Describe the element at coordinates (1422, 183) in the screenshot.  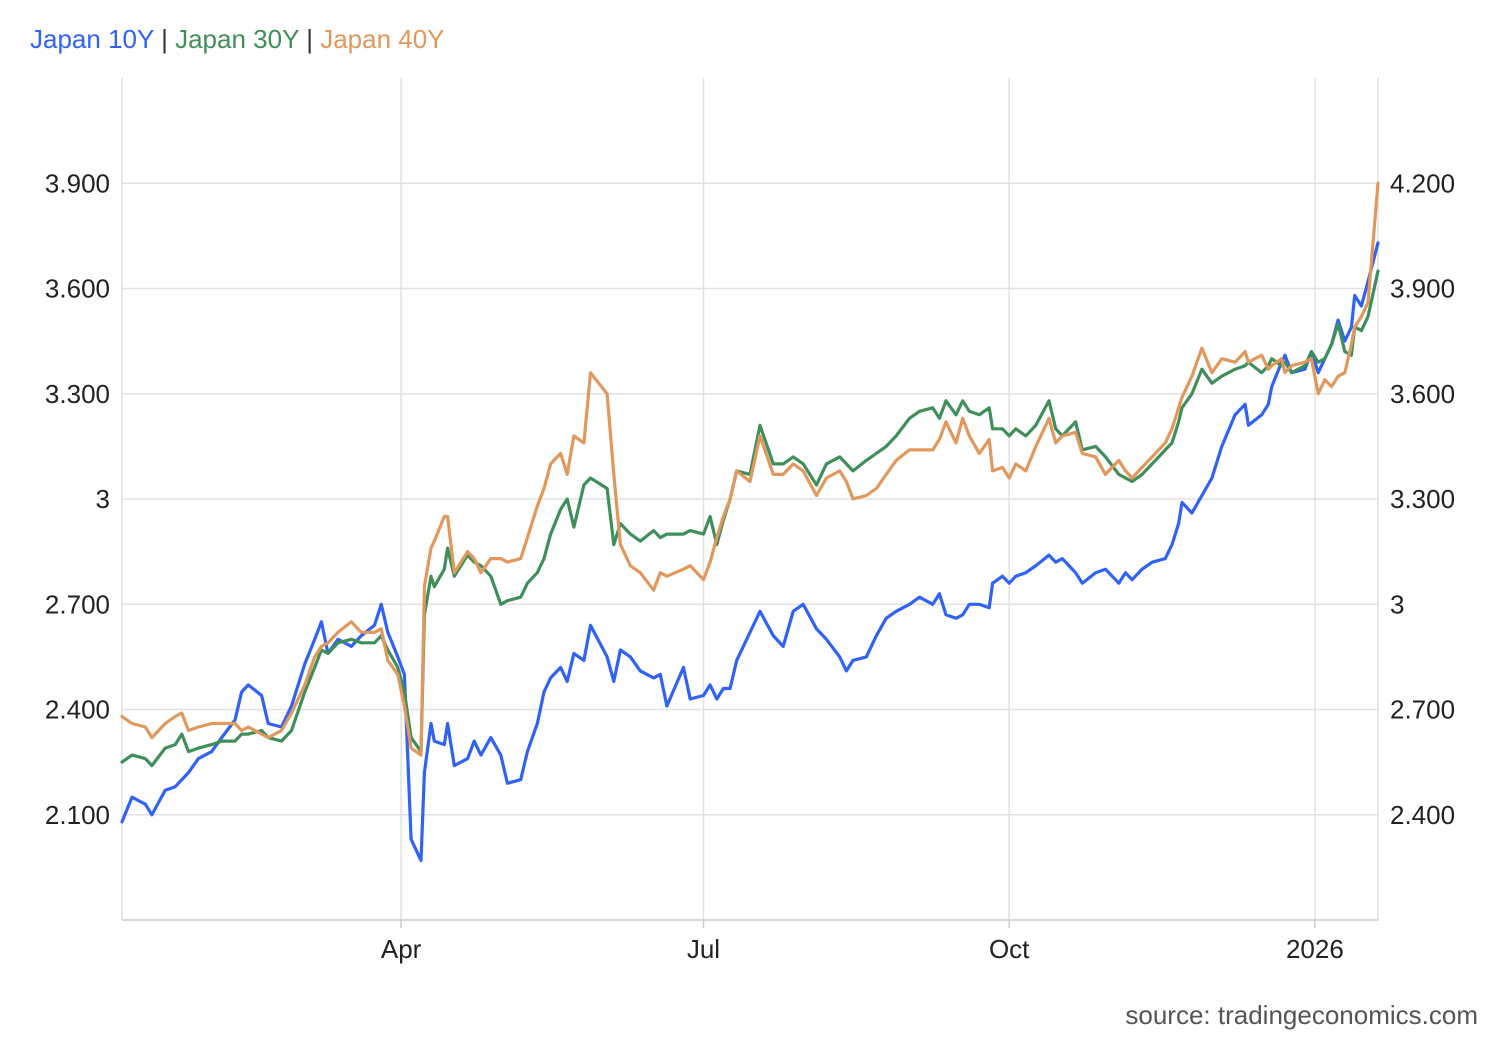
I see `right-axis-tick-label: 4.200` at that location.